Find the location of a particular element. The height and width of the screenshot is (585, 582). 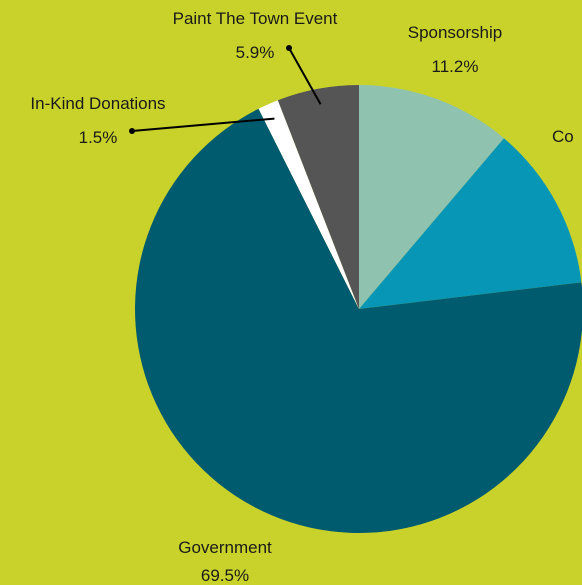

label-inkind-value: 1.5% is located at coordinates (98, 137).